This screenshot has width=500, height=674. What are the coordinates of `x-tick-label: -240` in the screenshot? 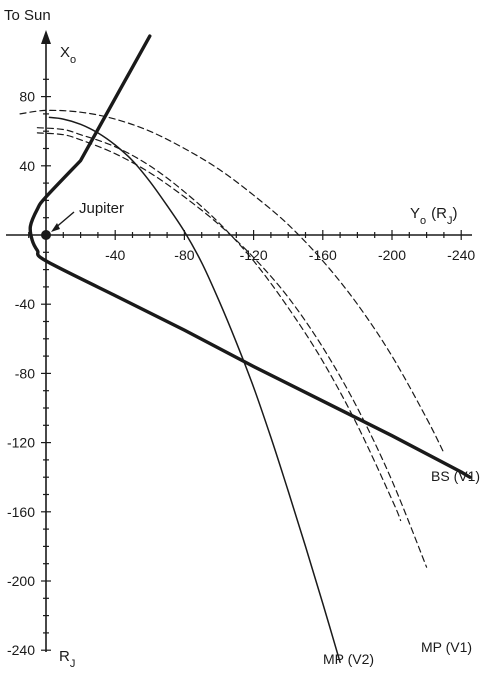 It's located at (461, 255).